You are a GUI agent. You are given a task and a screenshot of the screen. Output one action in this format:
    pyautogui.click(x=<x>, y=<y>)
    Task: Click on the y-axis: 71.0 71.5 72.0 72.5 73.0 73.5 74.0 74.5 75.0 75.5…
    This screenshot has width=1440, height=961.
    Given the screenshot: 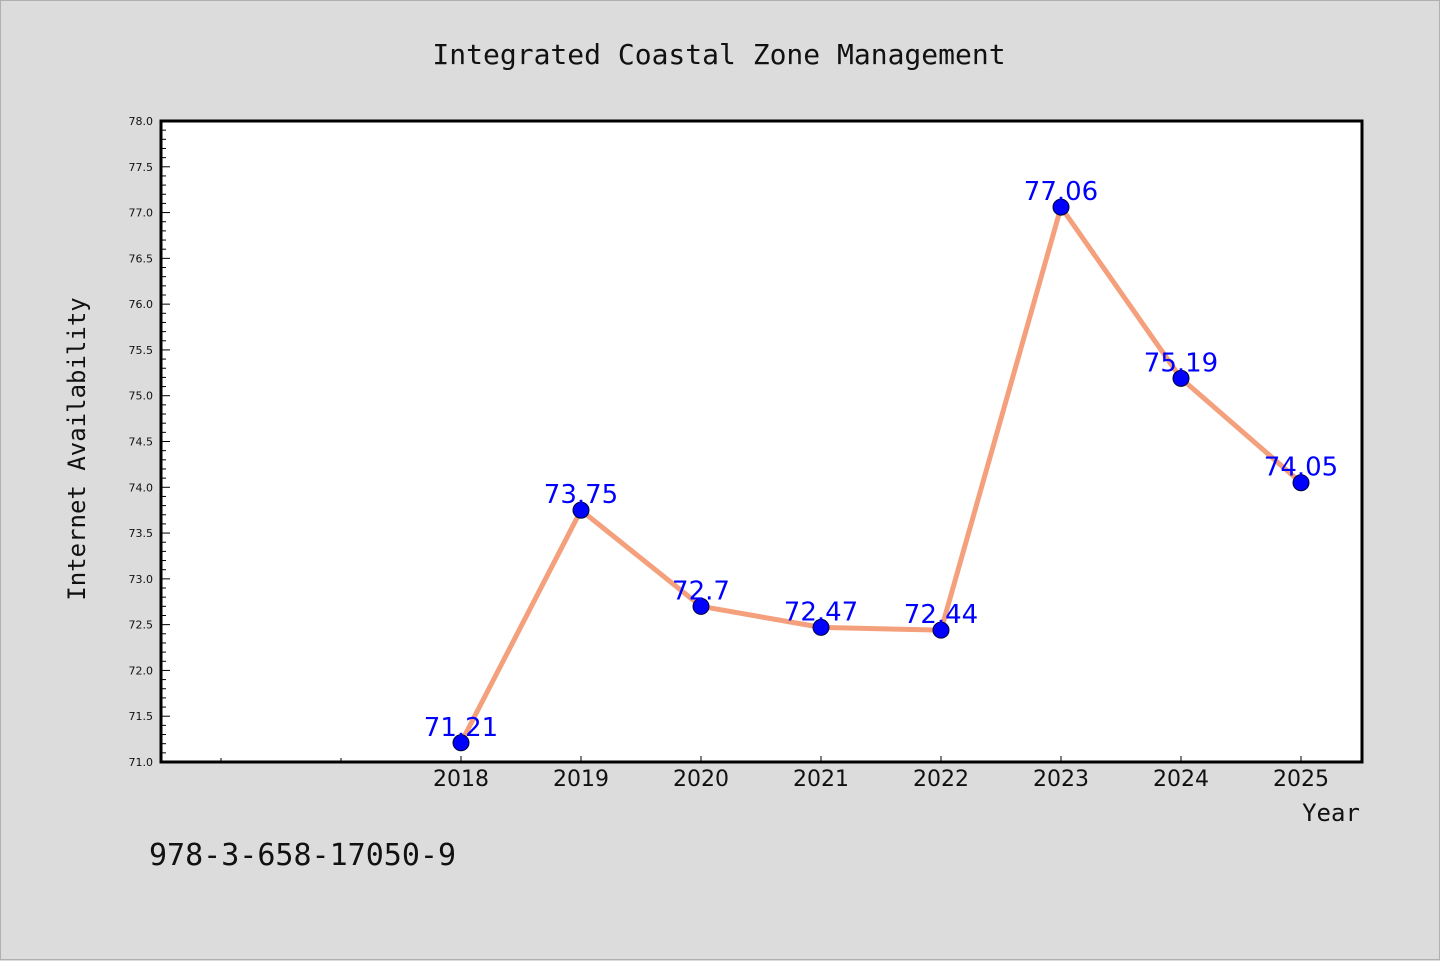 What is the action you would take?
    pyautogui.click(x=149, y=442)
    